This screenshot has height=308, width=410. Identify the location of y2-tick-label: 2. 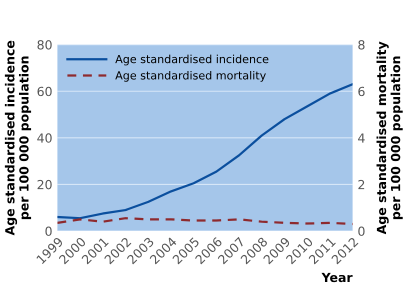
(361, 185).